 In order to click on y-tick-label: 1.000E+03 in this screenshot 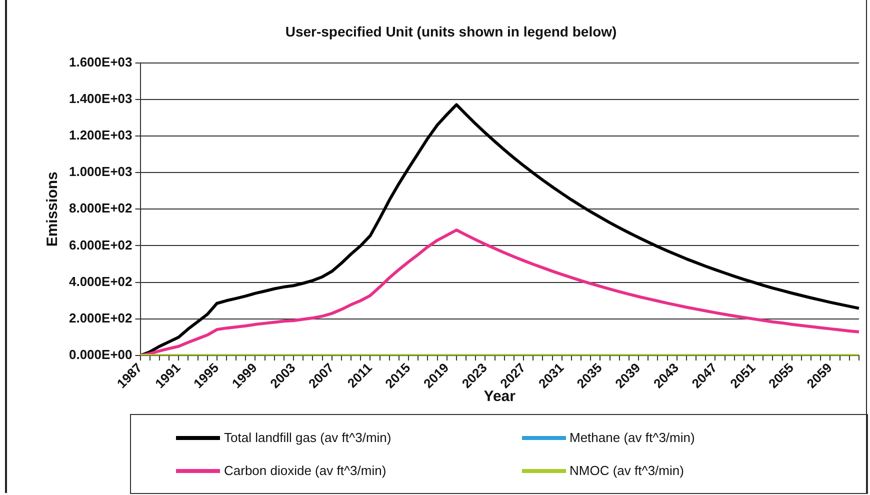, I will do `click(100, 172)`.